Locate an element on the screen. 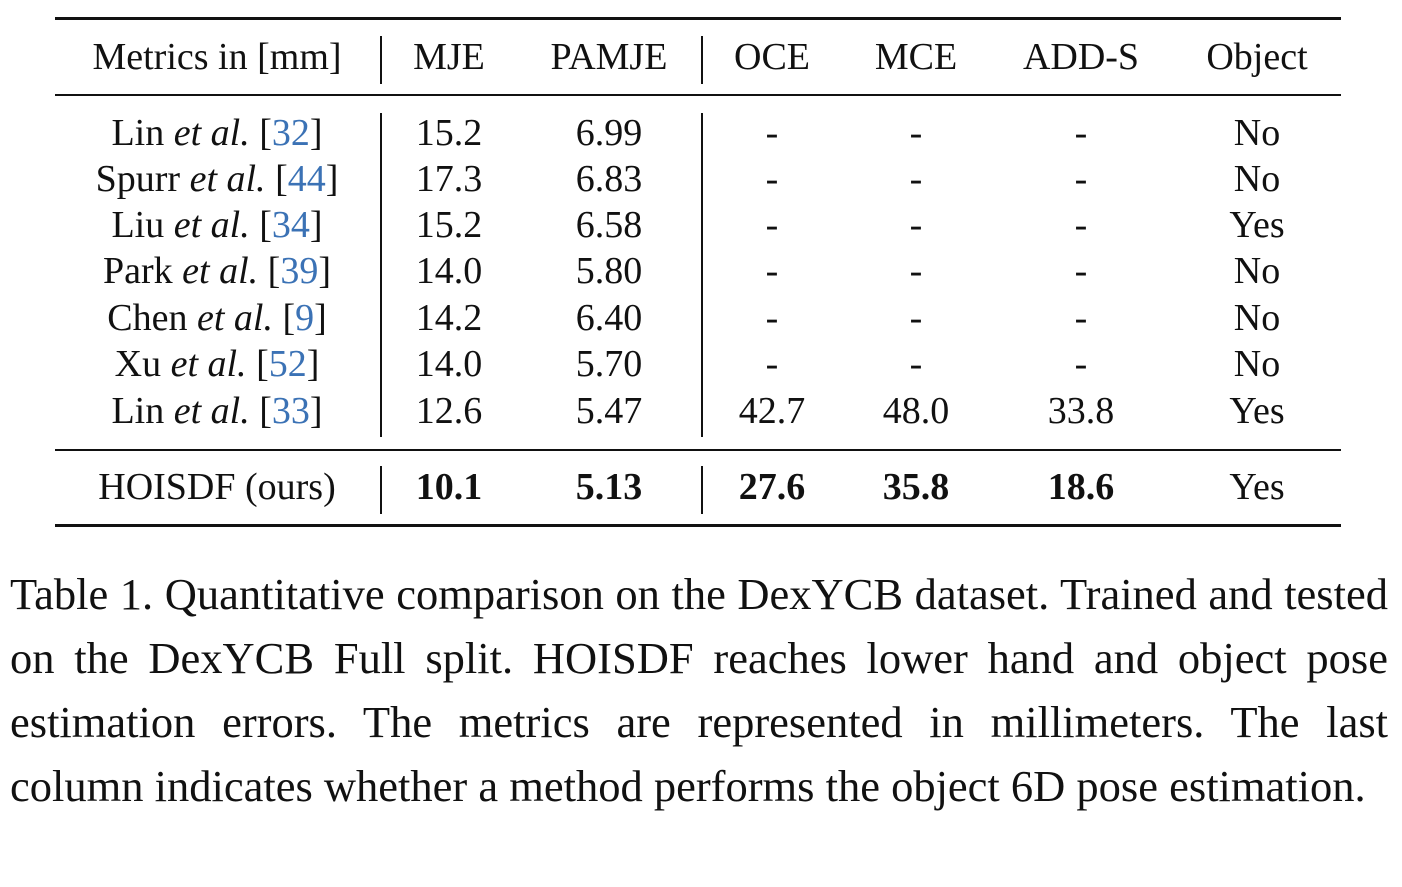 The width and height of the screenshot is (1402, 887). method-cell: Park et al. [39] is located at coordinates (217, 271).